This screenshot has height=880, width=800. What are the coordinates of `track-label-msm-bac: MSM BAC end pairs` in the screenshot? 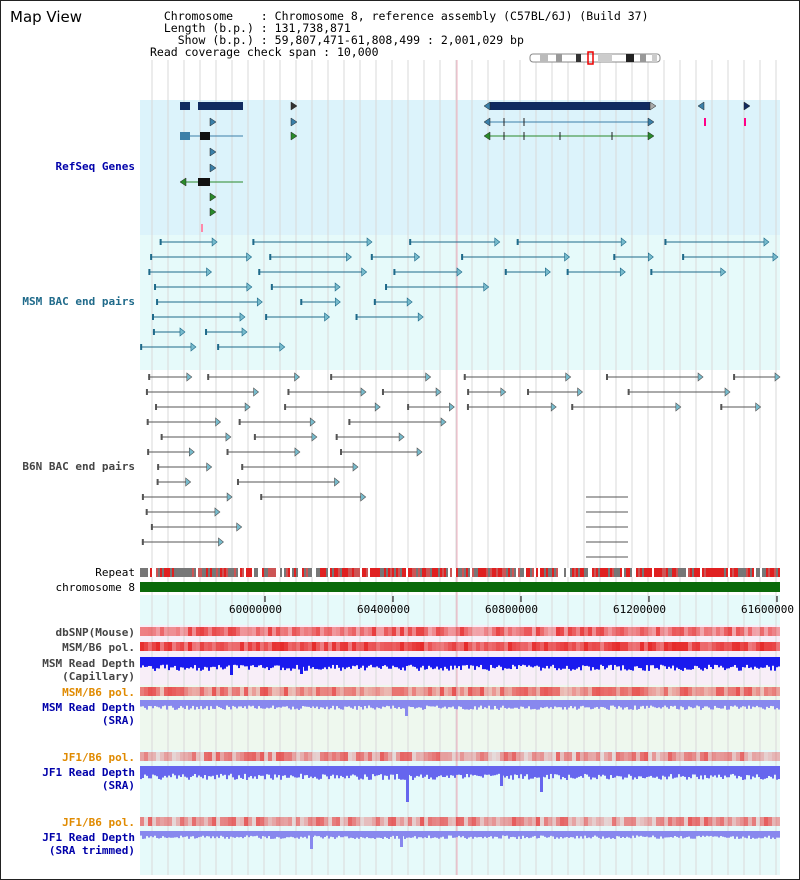 It's located at (78, 301).